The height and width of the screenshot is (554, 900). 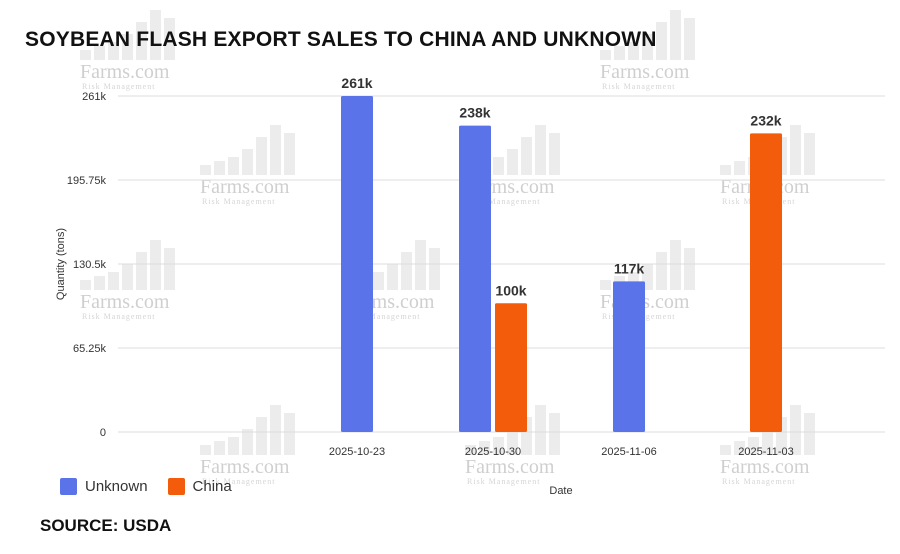 I want to click on x-tick-label: 2025-11-06, so click(x=628, y=452).